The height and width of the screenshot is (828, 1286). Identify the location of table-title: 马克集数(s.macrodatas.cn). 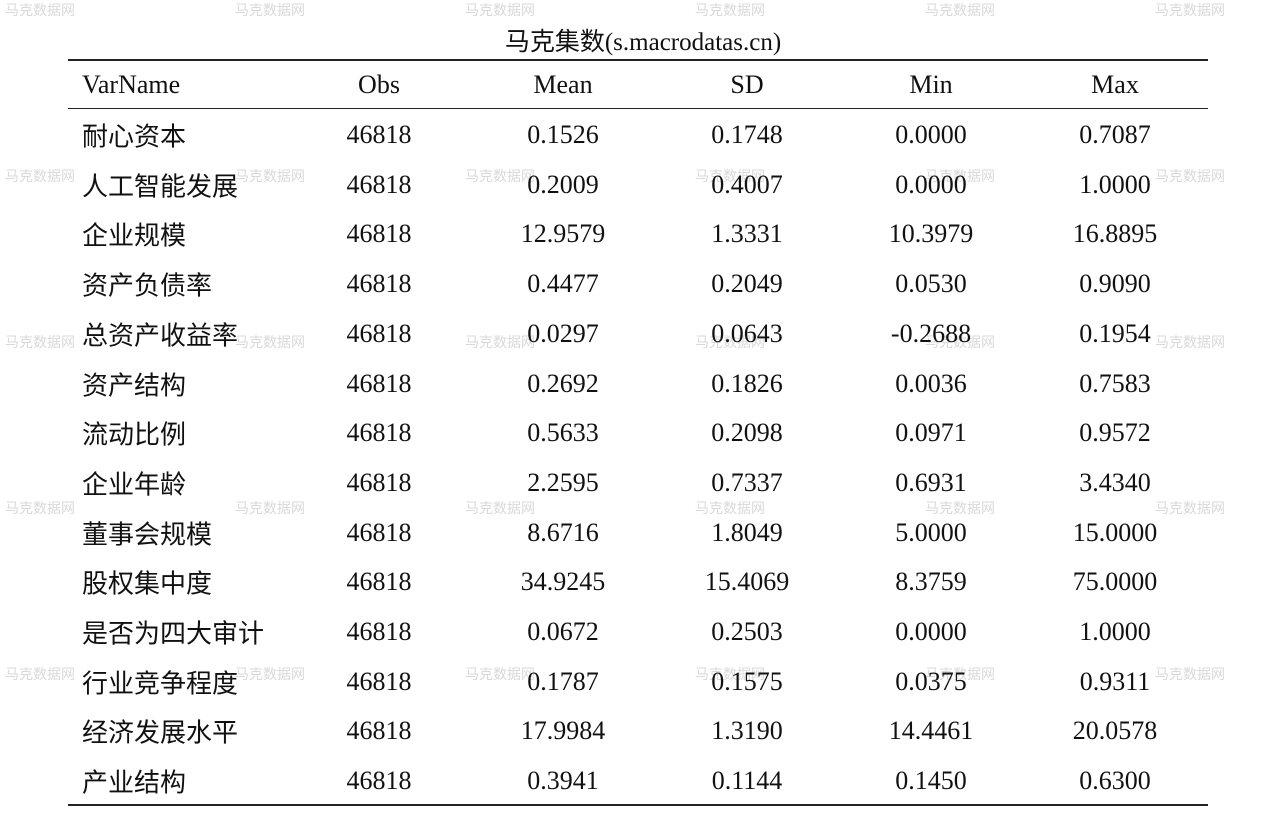
(643, 42).